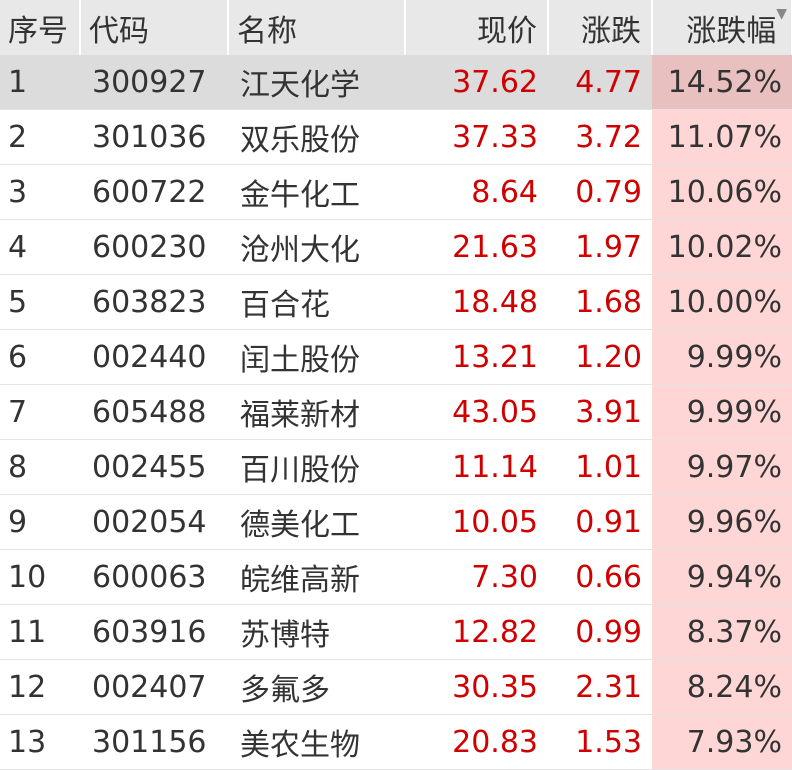 The image size is (792, 770). What do you see at coordinates (600, 412) in the screenshot?
I see `change: 3.91` at bounding box center [600, 412].